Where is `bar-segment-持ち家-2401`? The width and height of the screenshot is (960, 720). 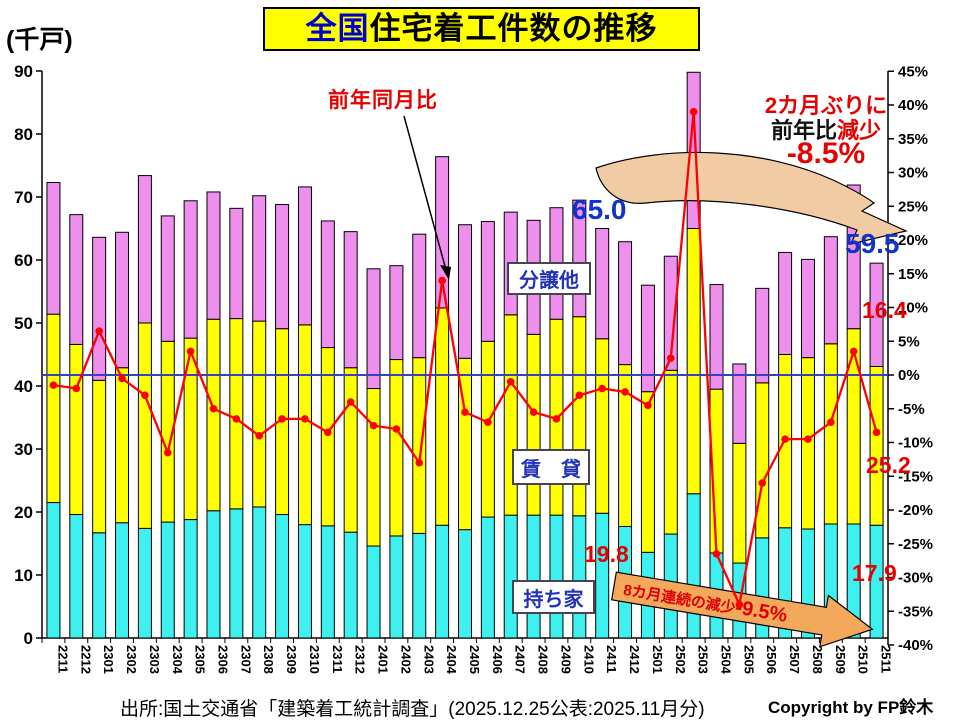
bar-segment-持ち家-2401 is located at coordinates (373, 592).